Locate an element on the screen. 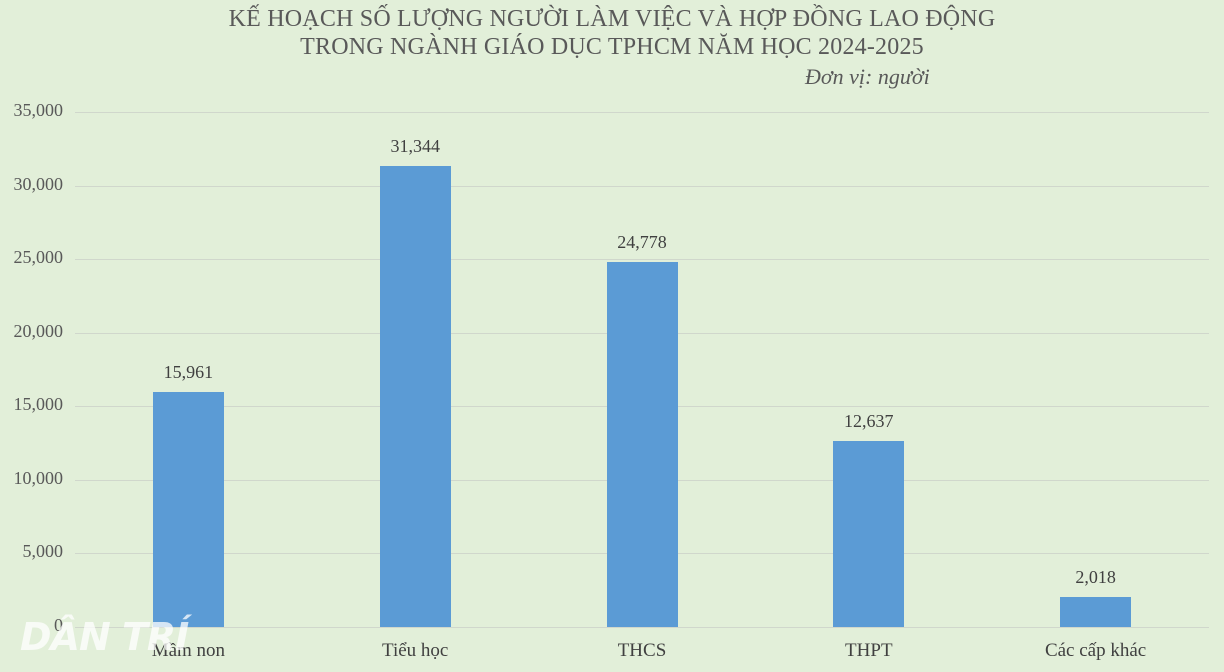 This screenshot has height=672, width=1224. y-tick-label: 35,000 is located at coordinates (38, 110).